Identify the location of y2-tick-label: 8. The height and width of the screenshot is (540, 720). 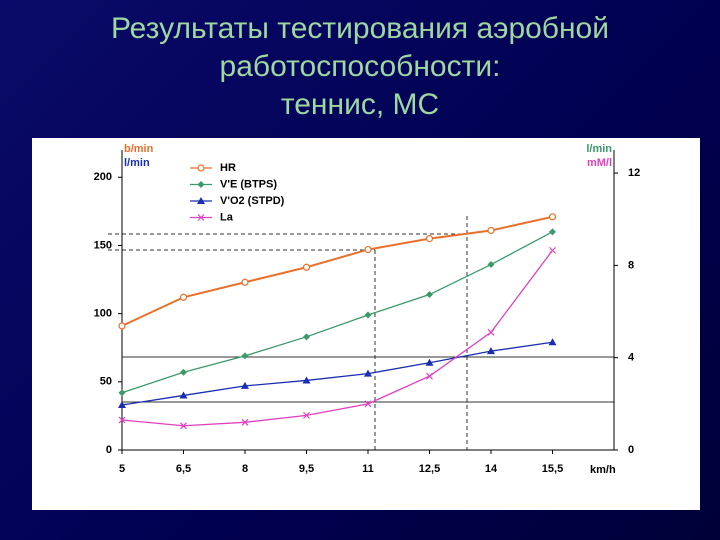
(631, 265).